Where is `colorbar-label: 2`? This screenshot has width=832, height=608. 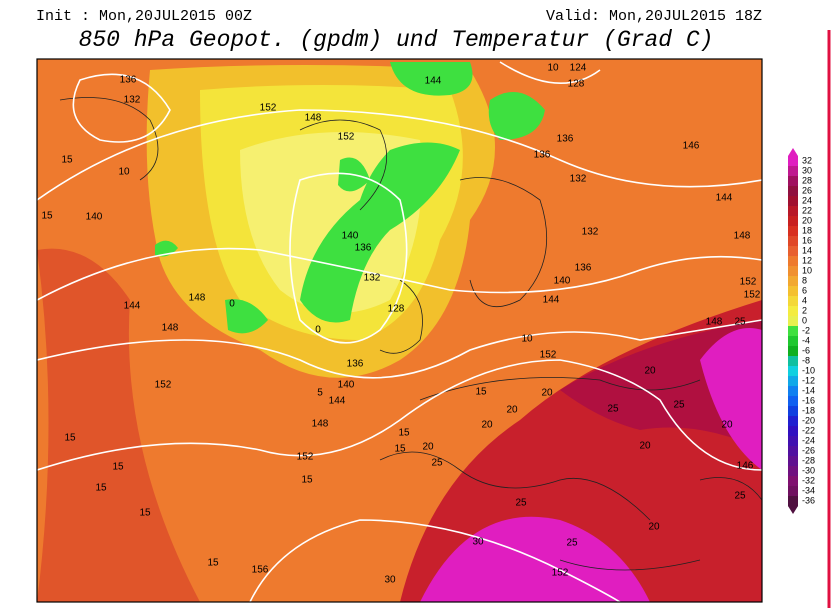 colorbar-label: 2 is located at coordinates (804, 310).